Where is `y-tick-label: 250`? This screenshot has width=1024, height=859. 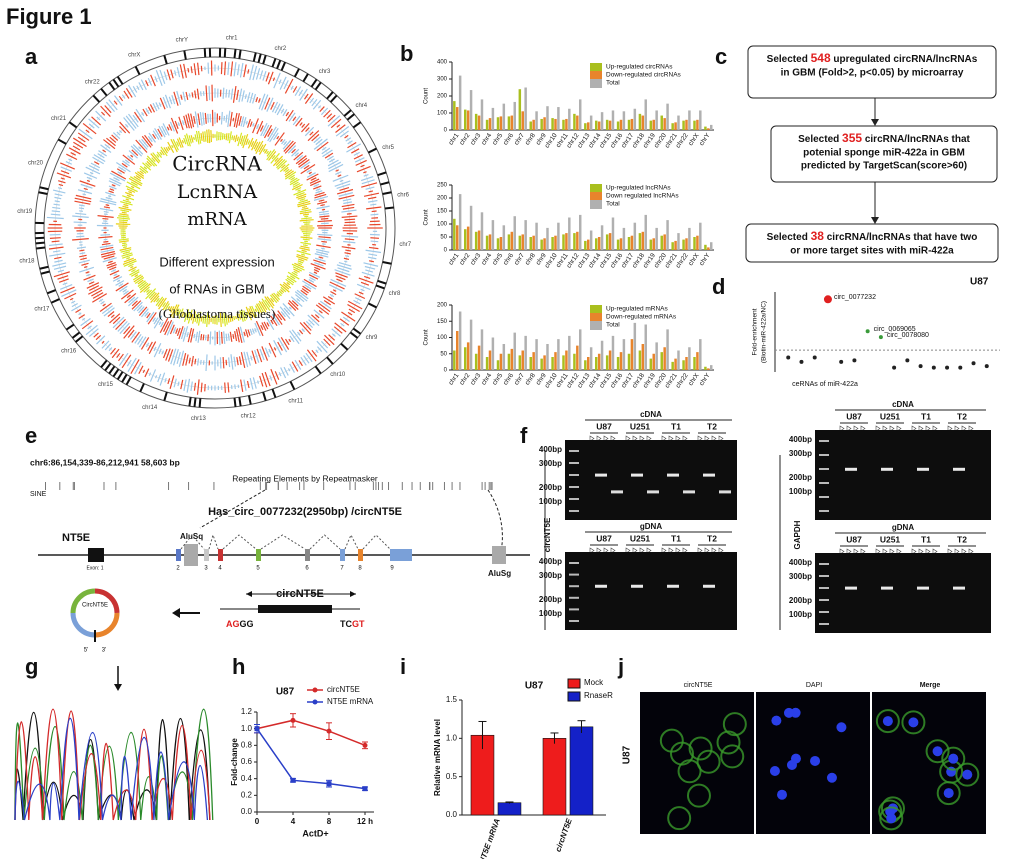 y-tick-label: 250 is located at coordinates (442, 186).